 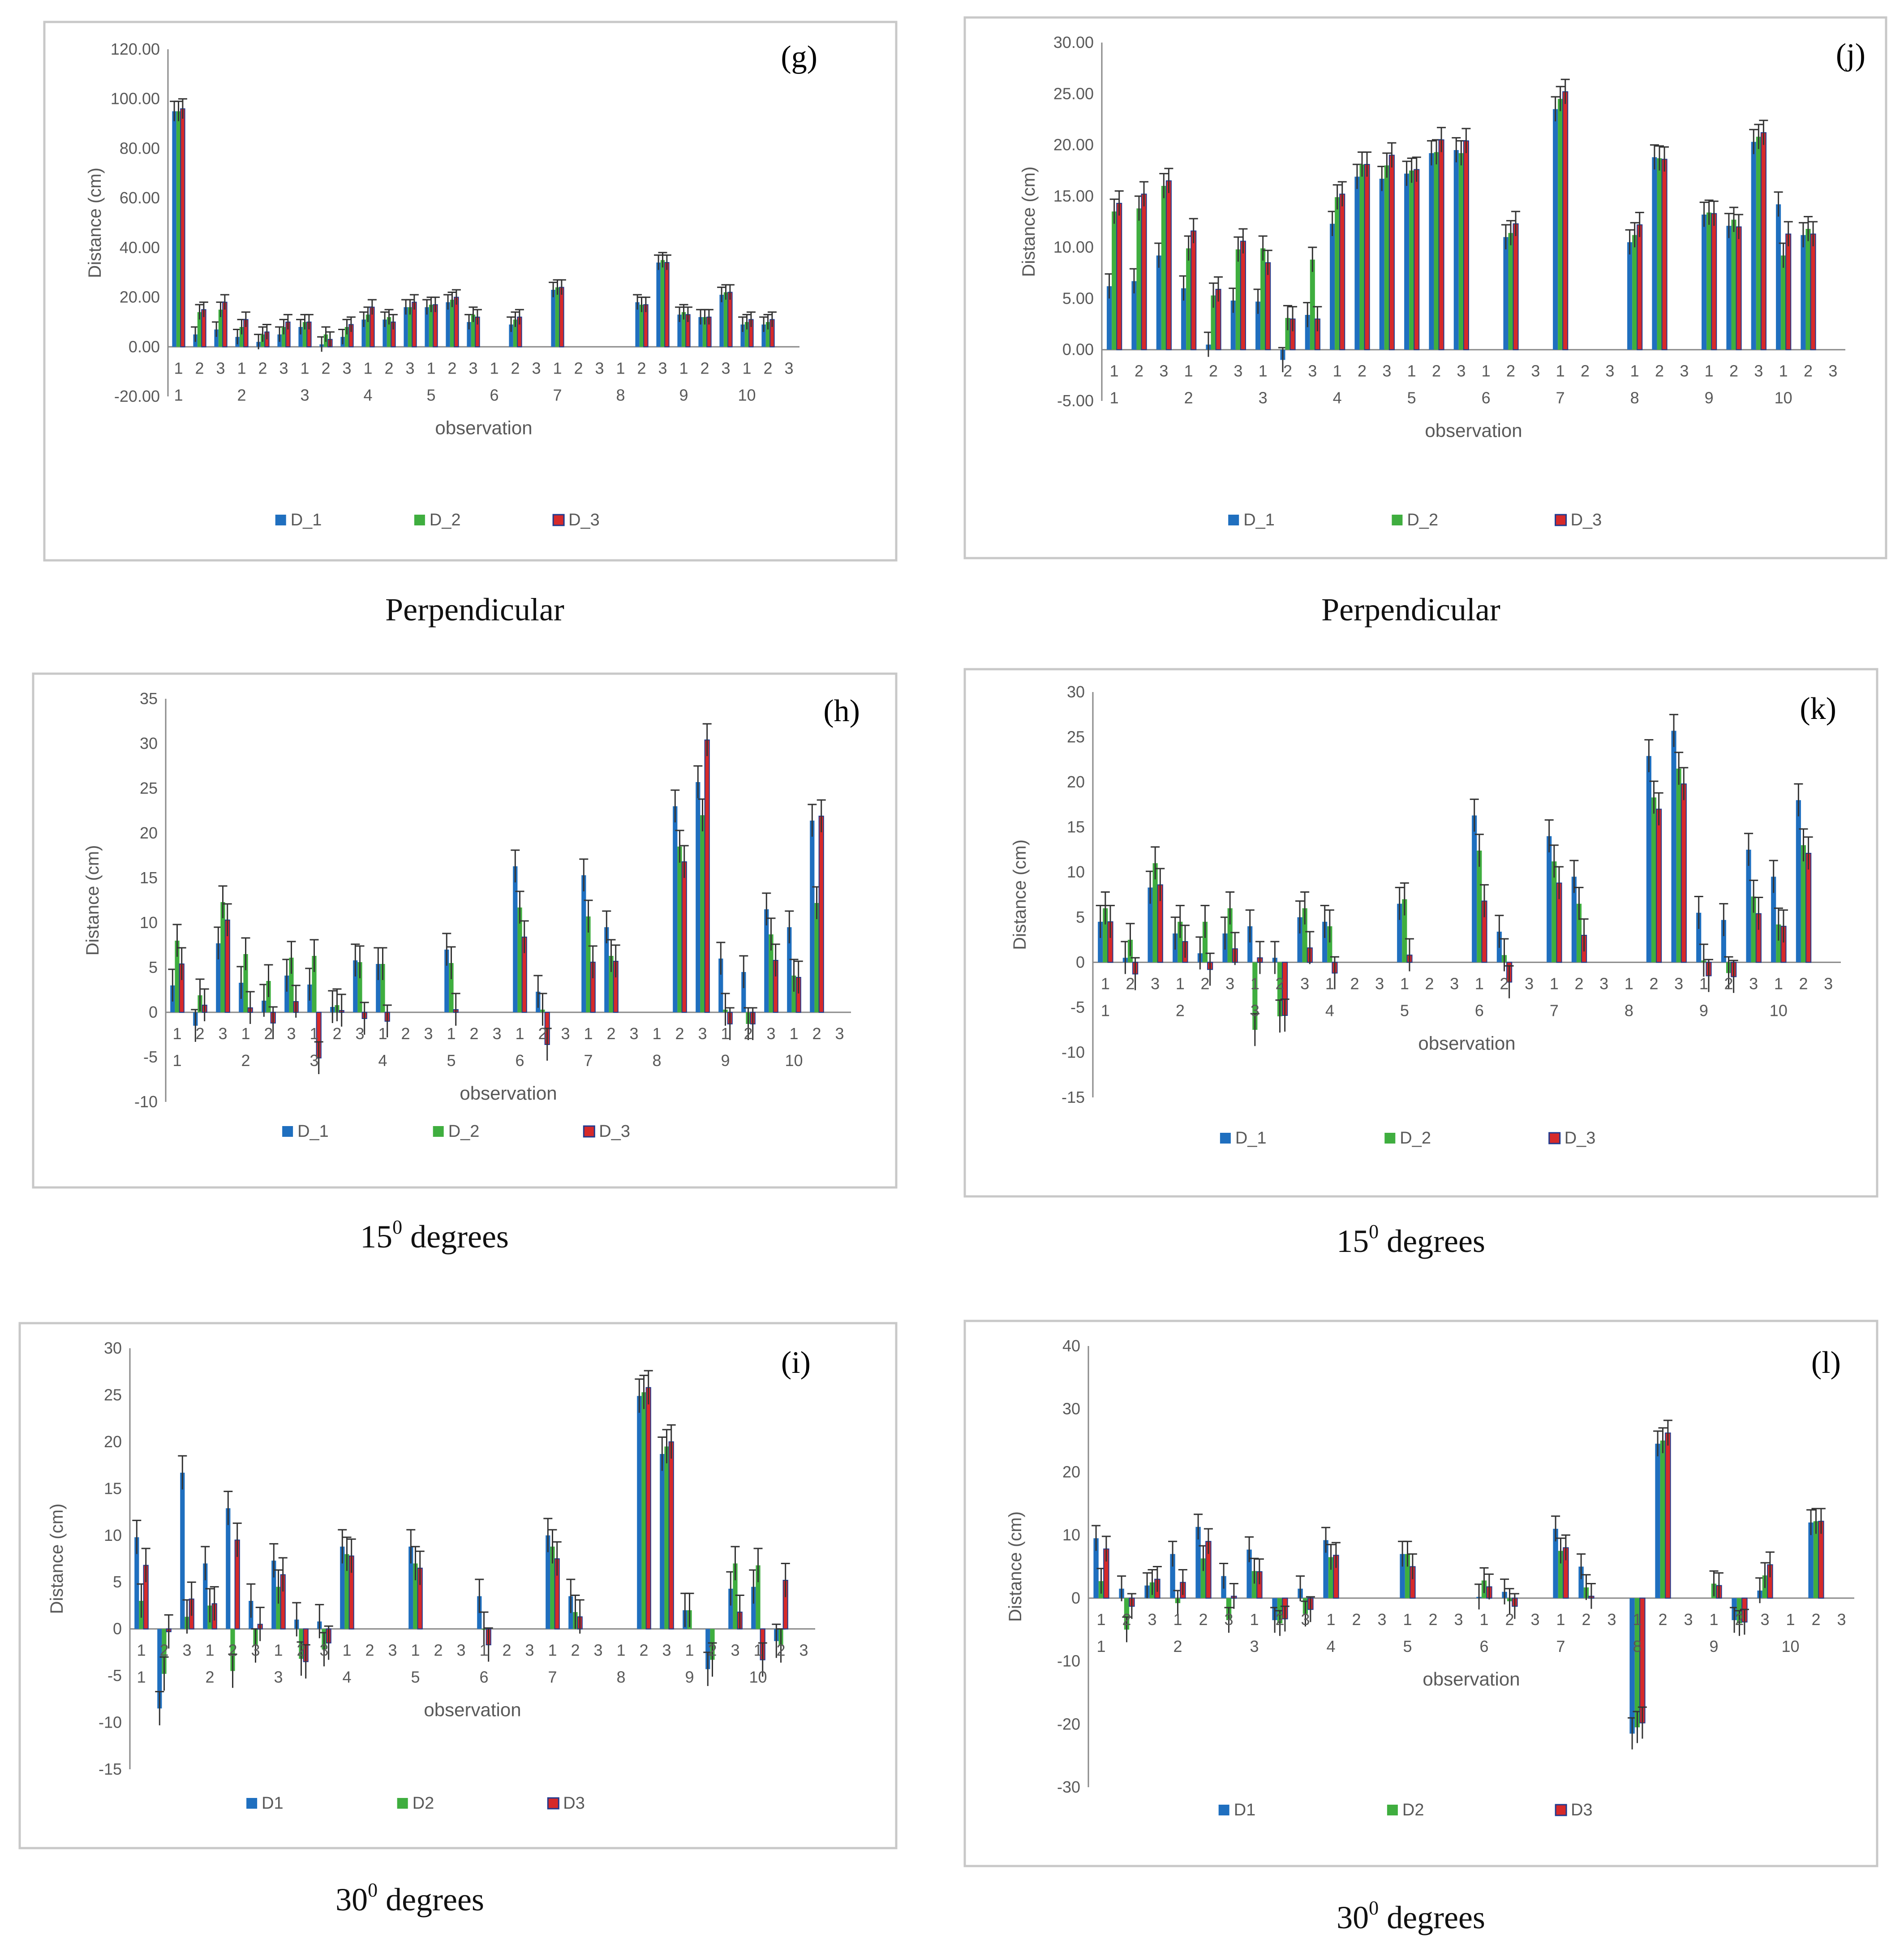 What do you see at coordinates (1029, 222) in the screenshot?
I see `y-axis-title: Distance (cm)` at bounding box center [1029, 222].